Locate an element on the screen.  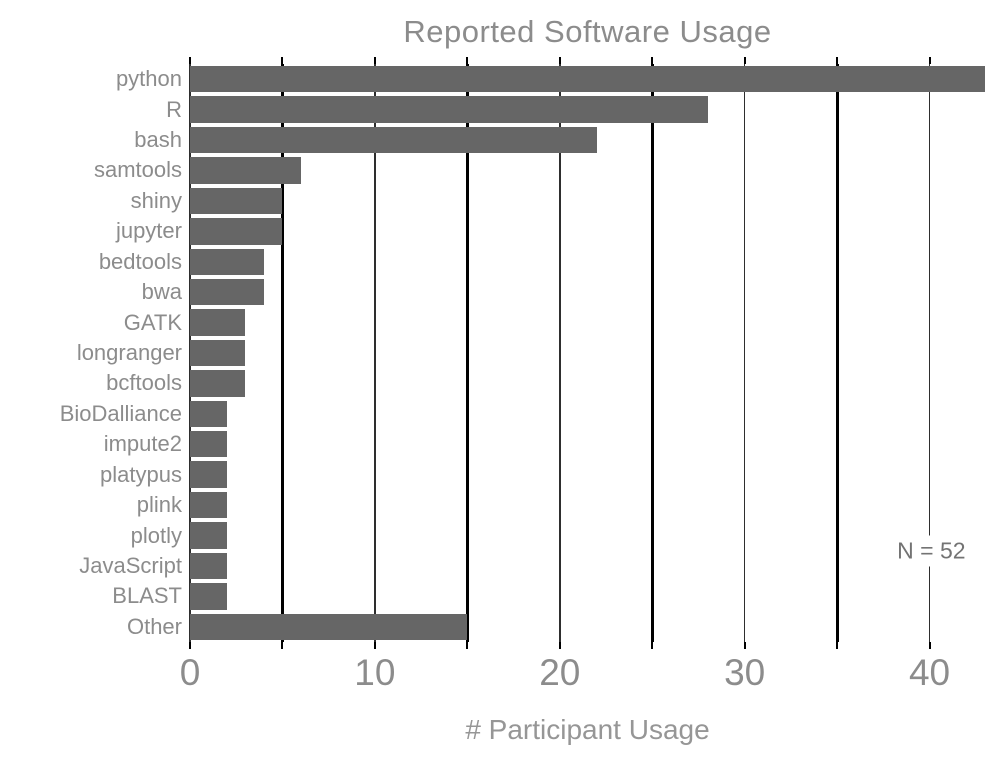
bar-JavaScript is located at coordinates (208, 566).